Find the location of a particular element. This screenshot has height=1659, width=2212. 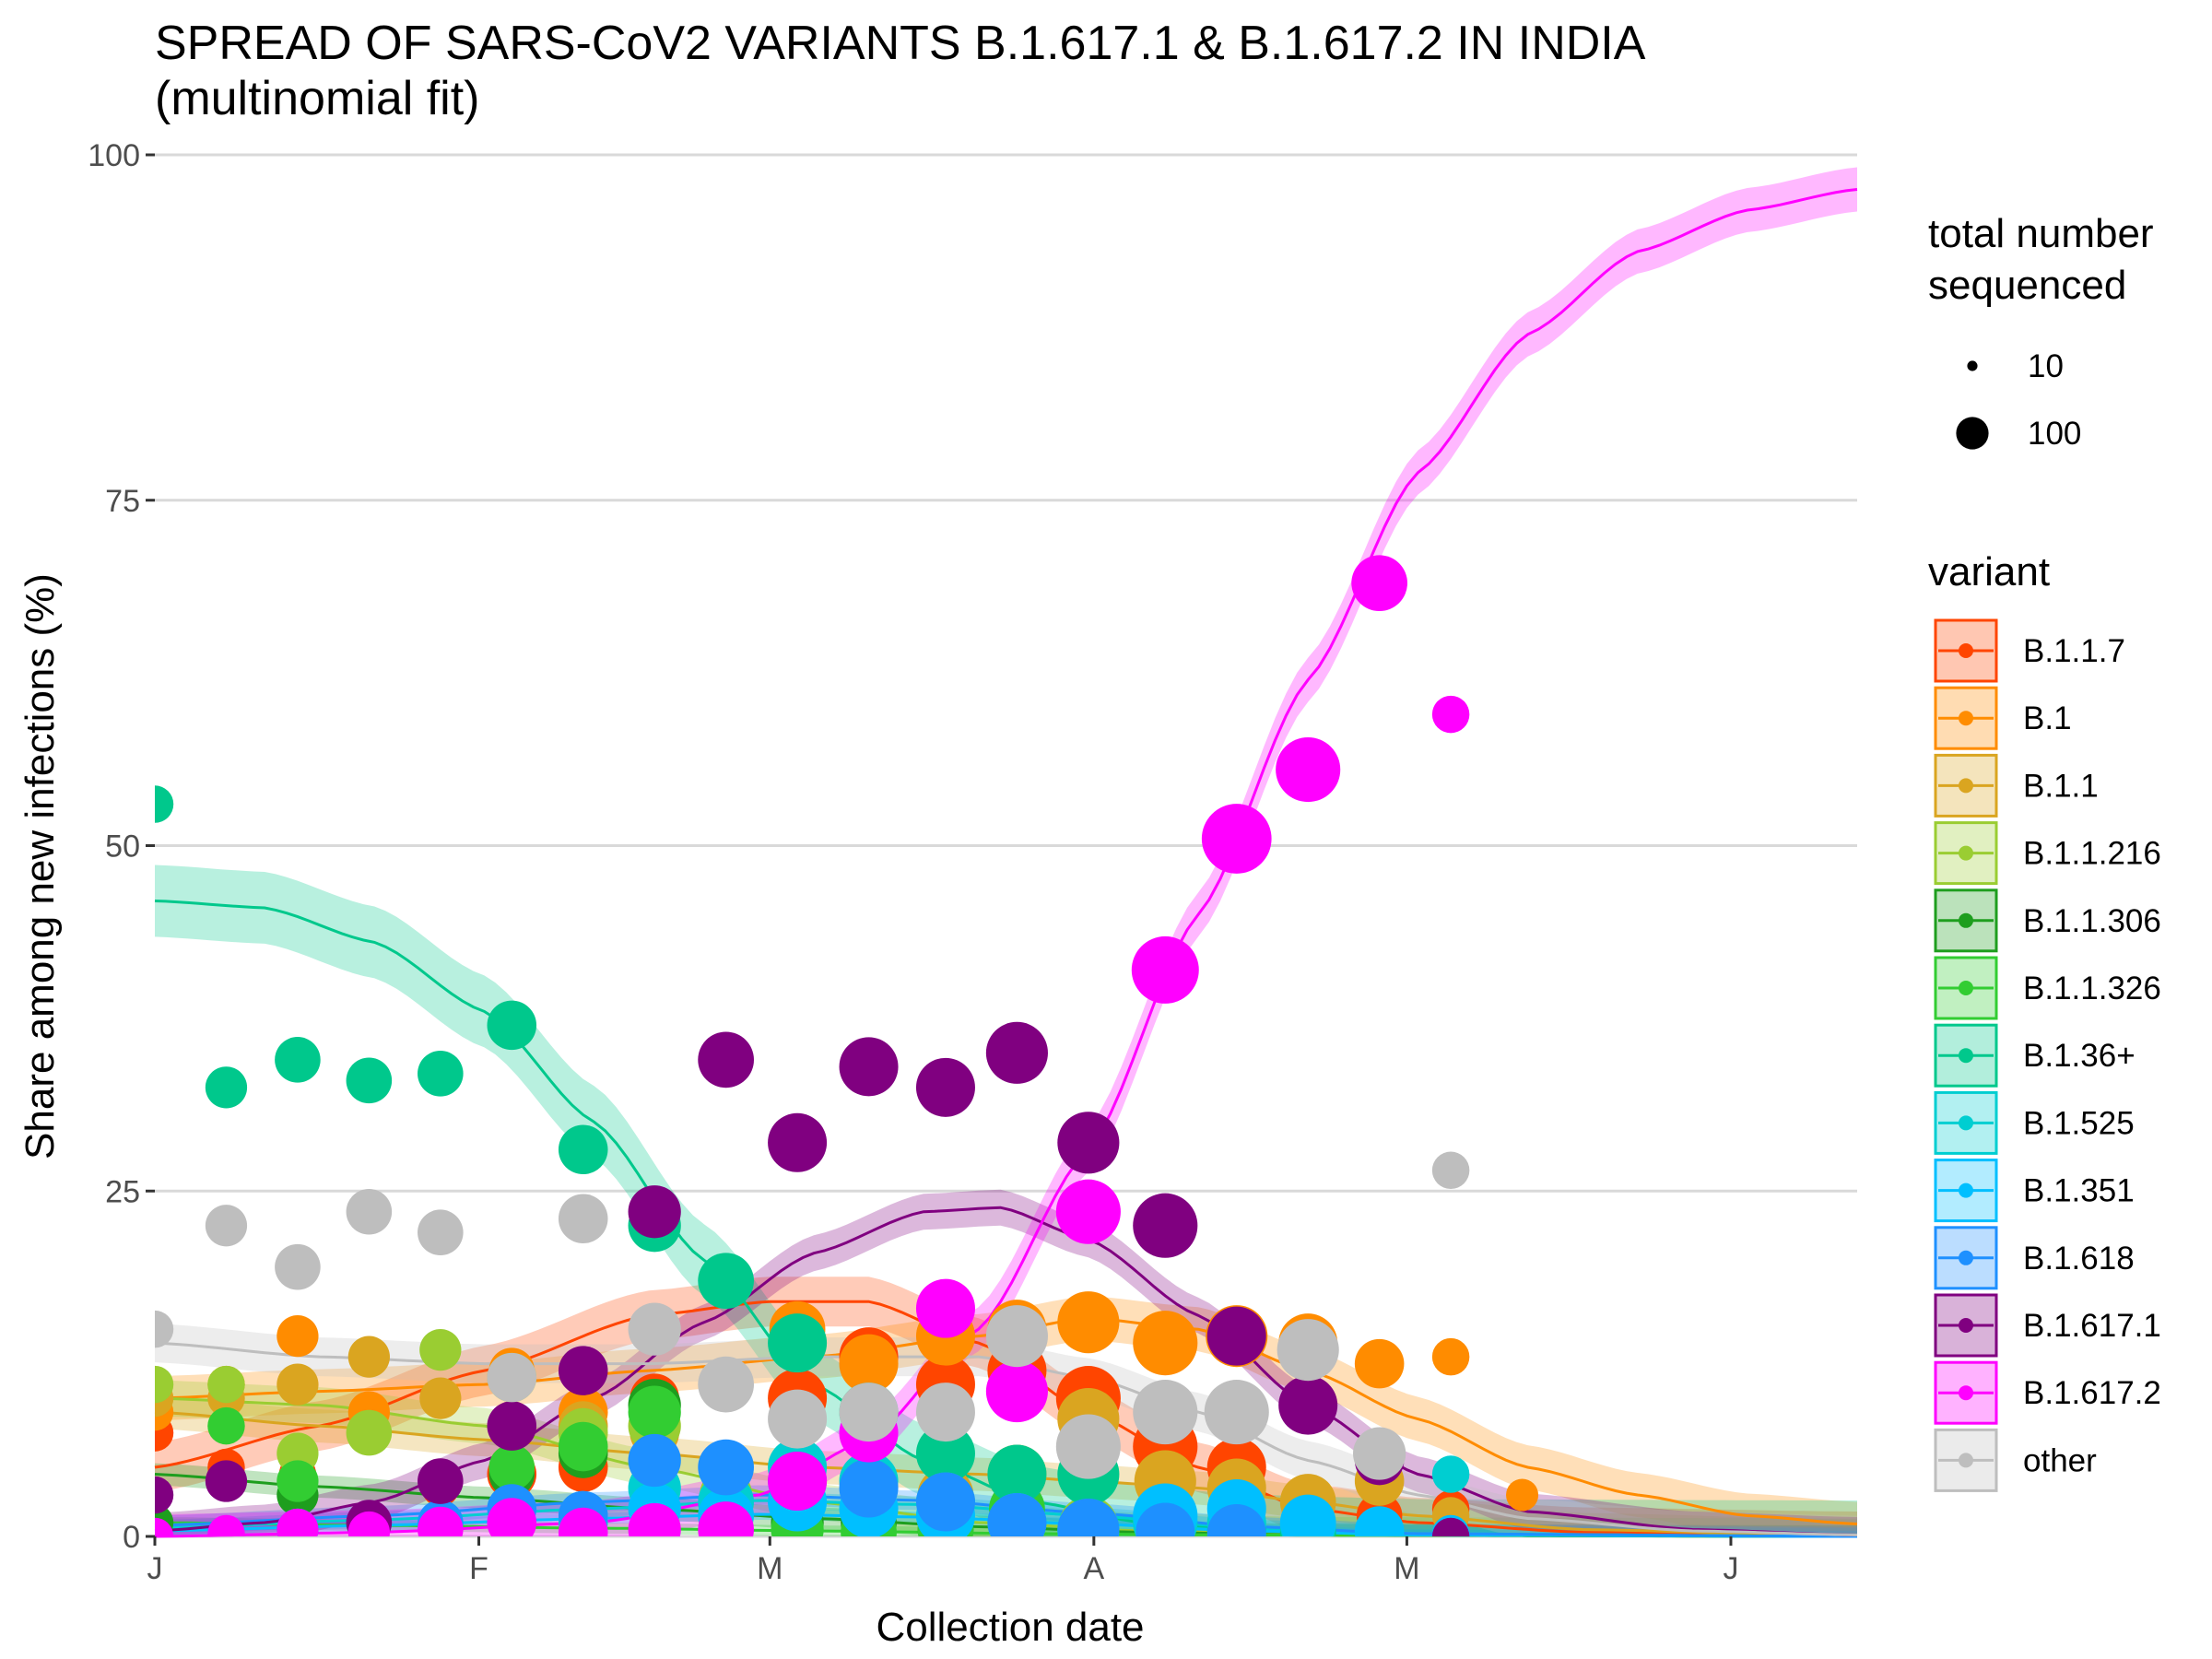

legend-item-b-1-617-2: B.1.617.2 is located at coordinates (2047, 1392).